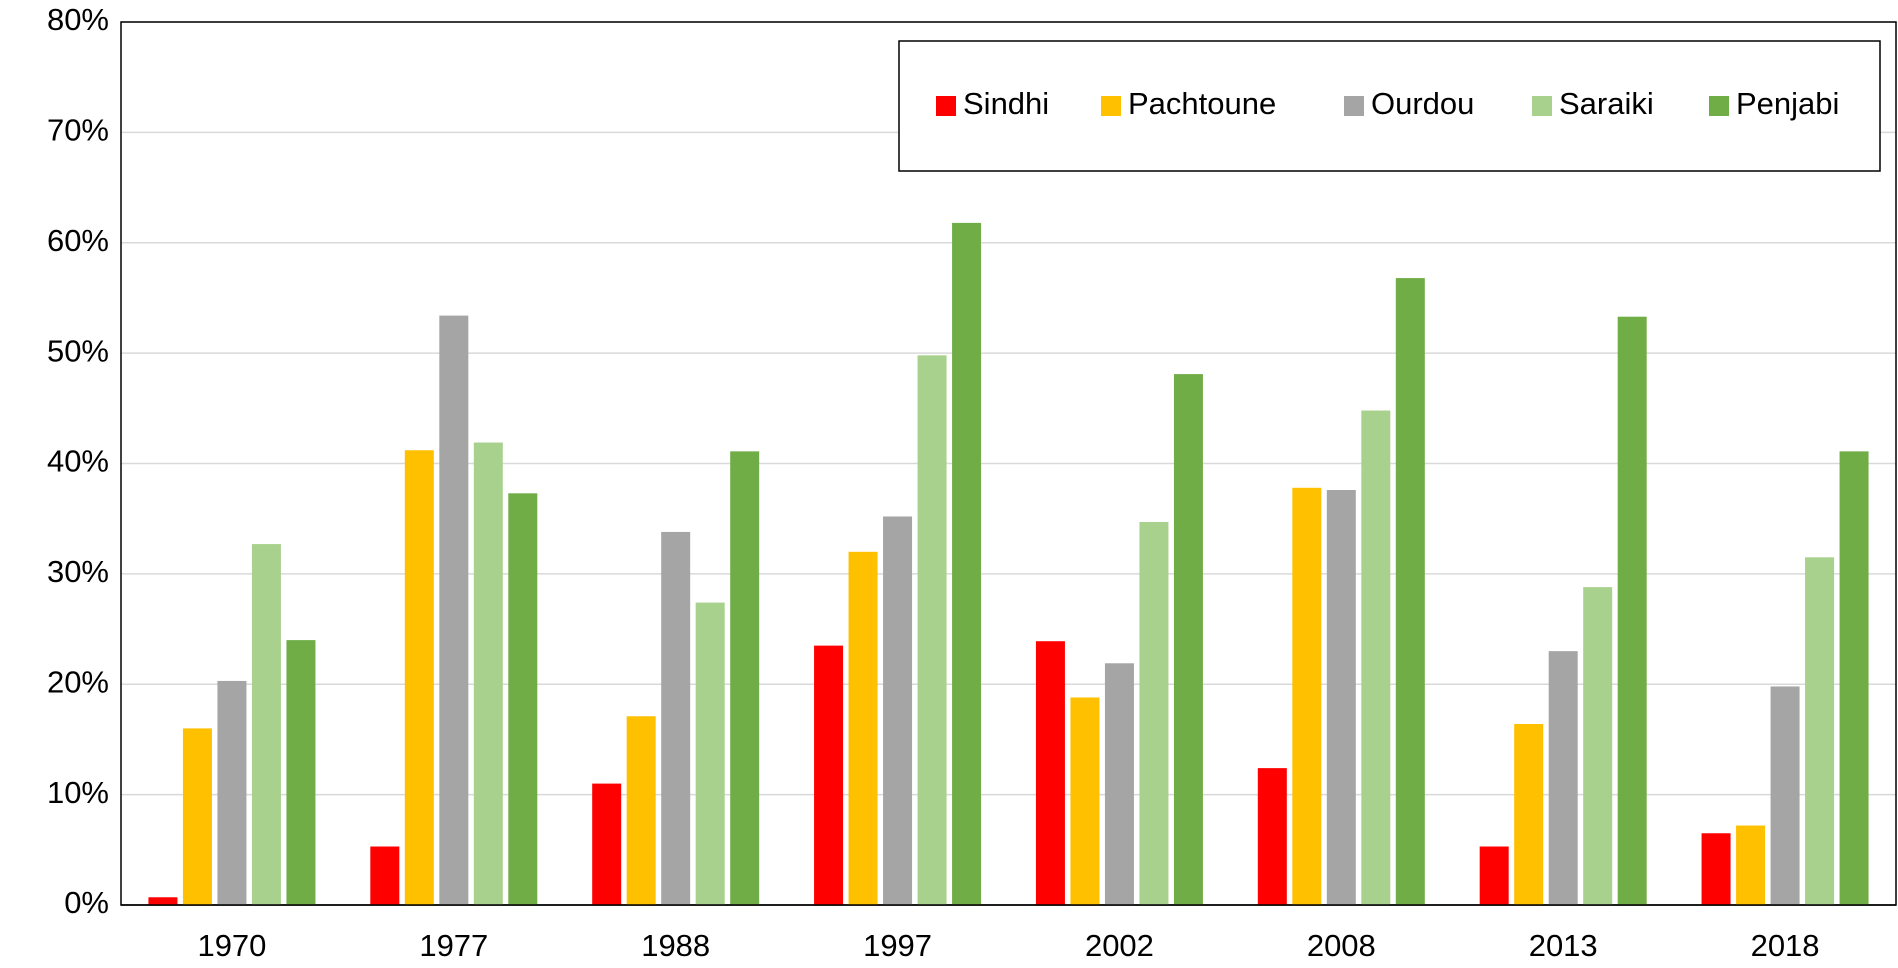  Describe the element at coordinates (78, 461) in the screenshot. I see `y-tick-label: 40%` at that location.